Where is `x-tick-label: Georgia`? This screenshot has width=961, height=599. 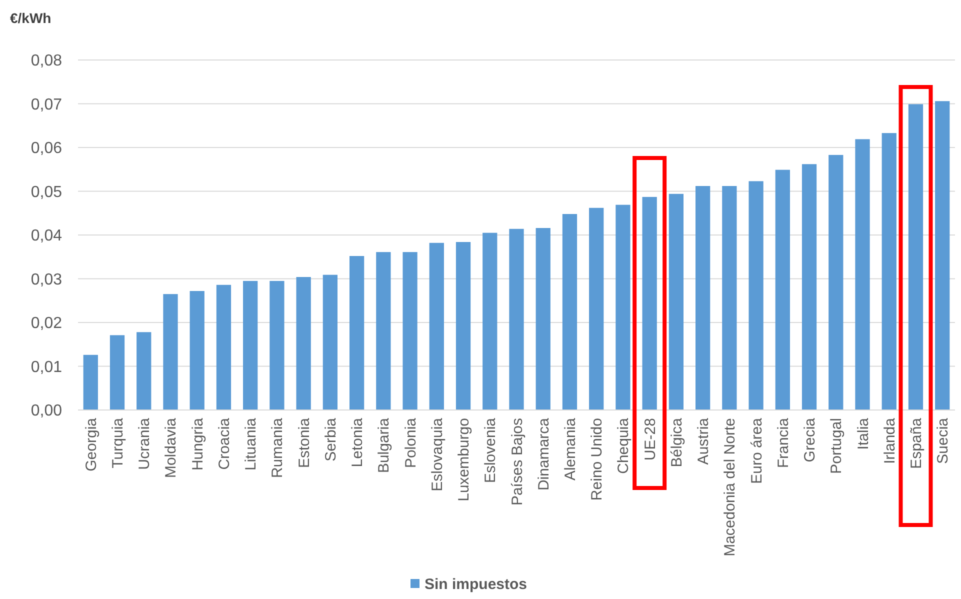
x-tick-label: Georgia is located at coordinates (91, 444).